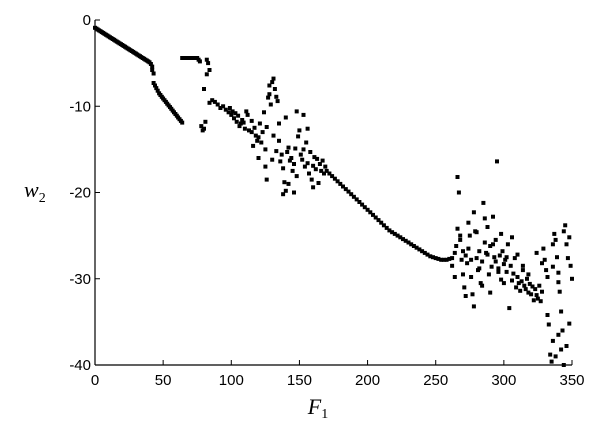  I want to click on x-tick-label: 350, so click(571, 380).